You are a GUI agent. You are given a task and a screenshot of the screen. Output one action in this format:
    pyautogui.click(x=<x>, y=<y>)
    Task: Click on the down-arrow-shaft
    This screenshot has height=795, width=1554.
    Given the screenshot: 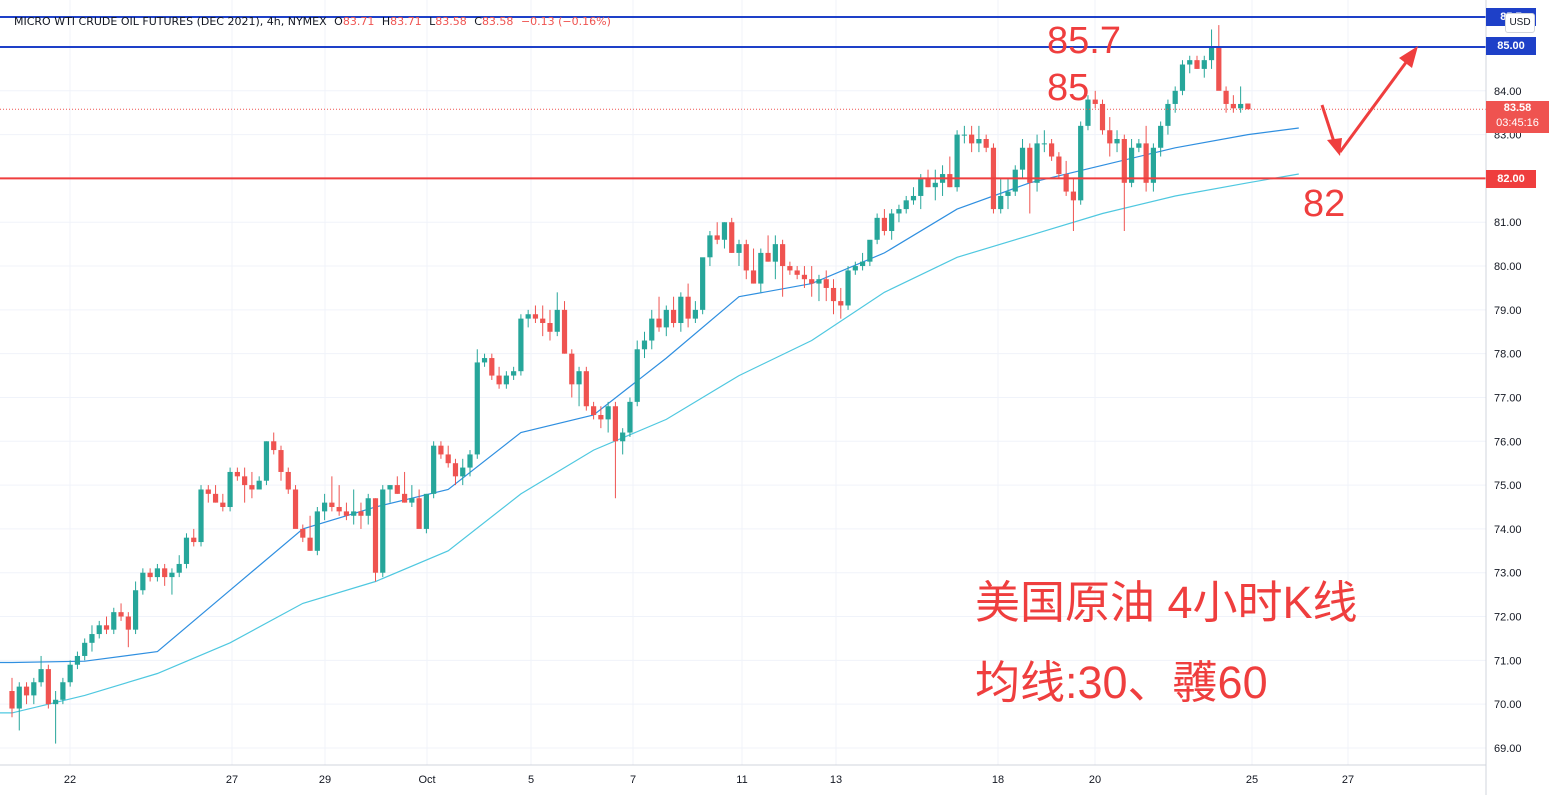 What is the action you would take?
    pyautogui.click(x=1328, y=125)
    